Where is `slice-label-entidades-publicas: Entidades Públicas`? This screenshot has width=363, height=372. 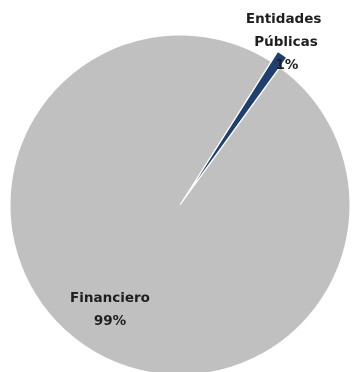
slice-label-entidades-publicas: Entidades Públicas is located at coordinates (286, 30).